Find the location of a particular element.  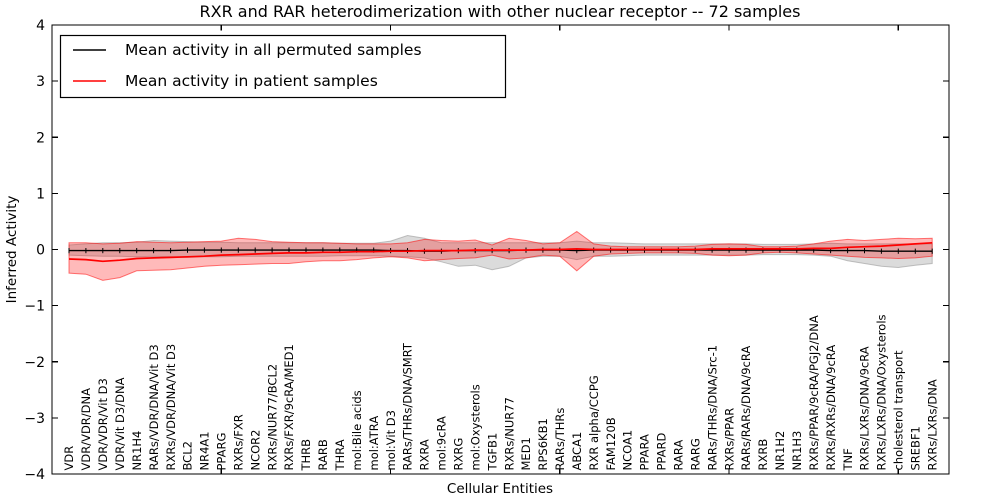

series-line-patient is located at coordinates (500, 252).